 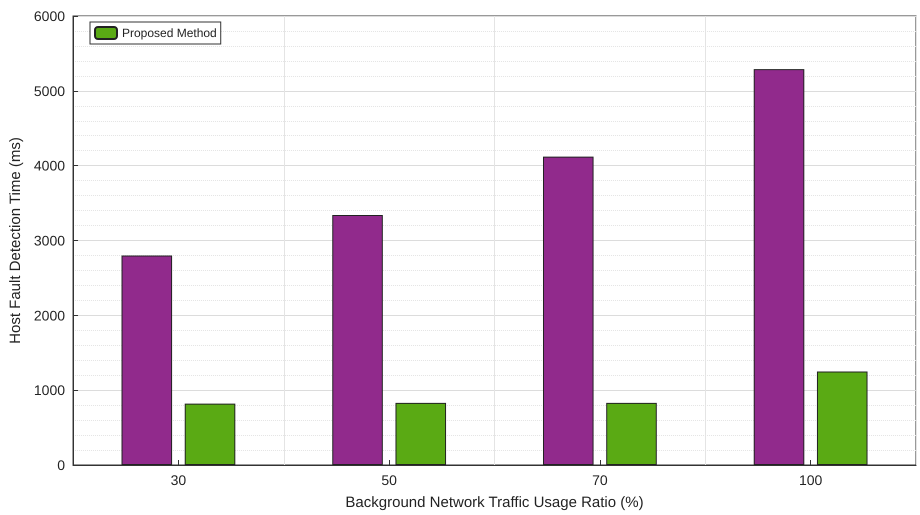 What do you see at coordinates (61, 465) in the screenshot?
I see `y-tick-label: 0` at bounding box center [61, 465].